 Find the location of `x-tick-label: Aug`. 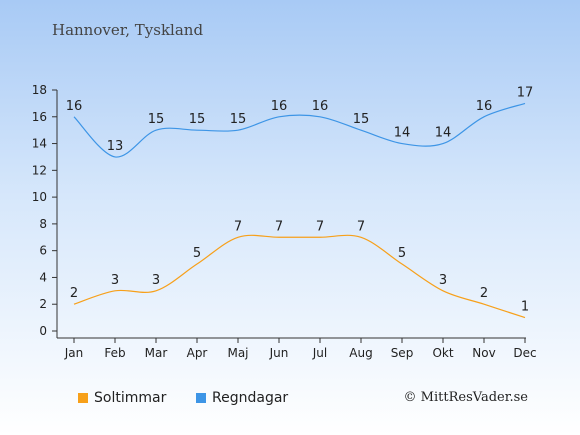

x-tick-label: Aug is located at coordinates (360, 353).